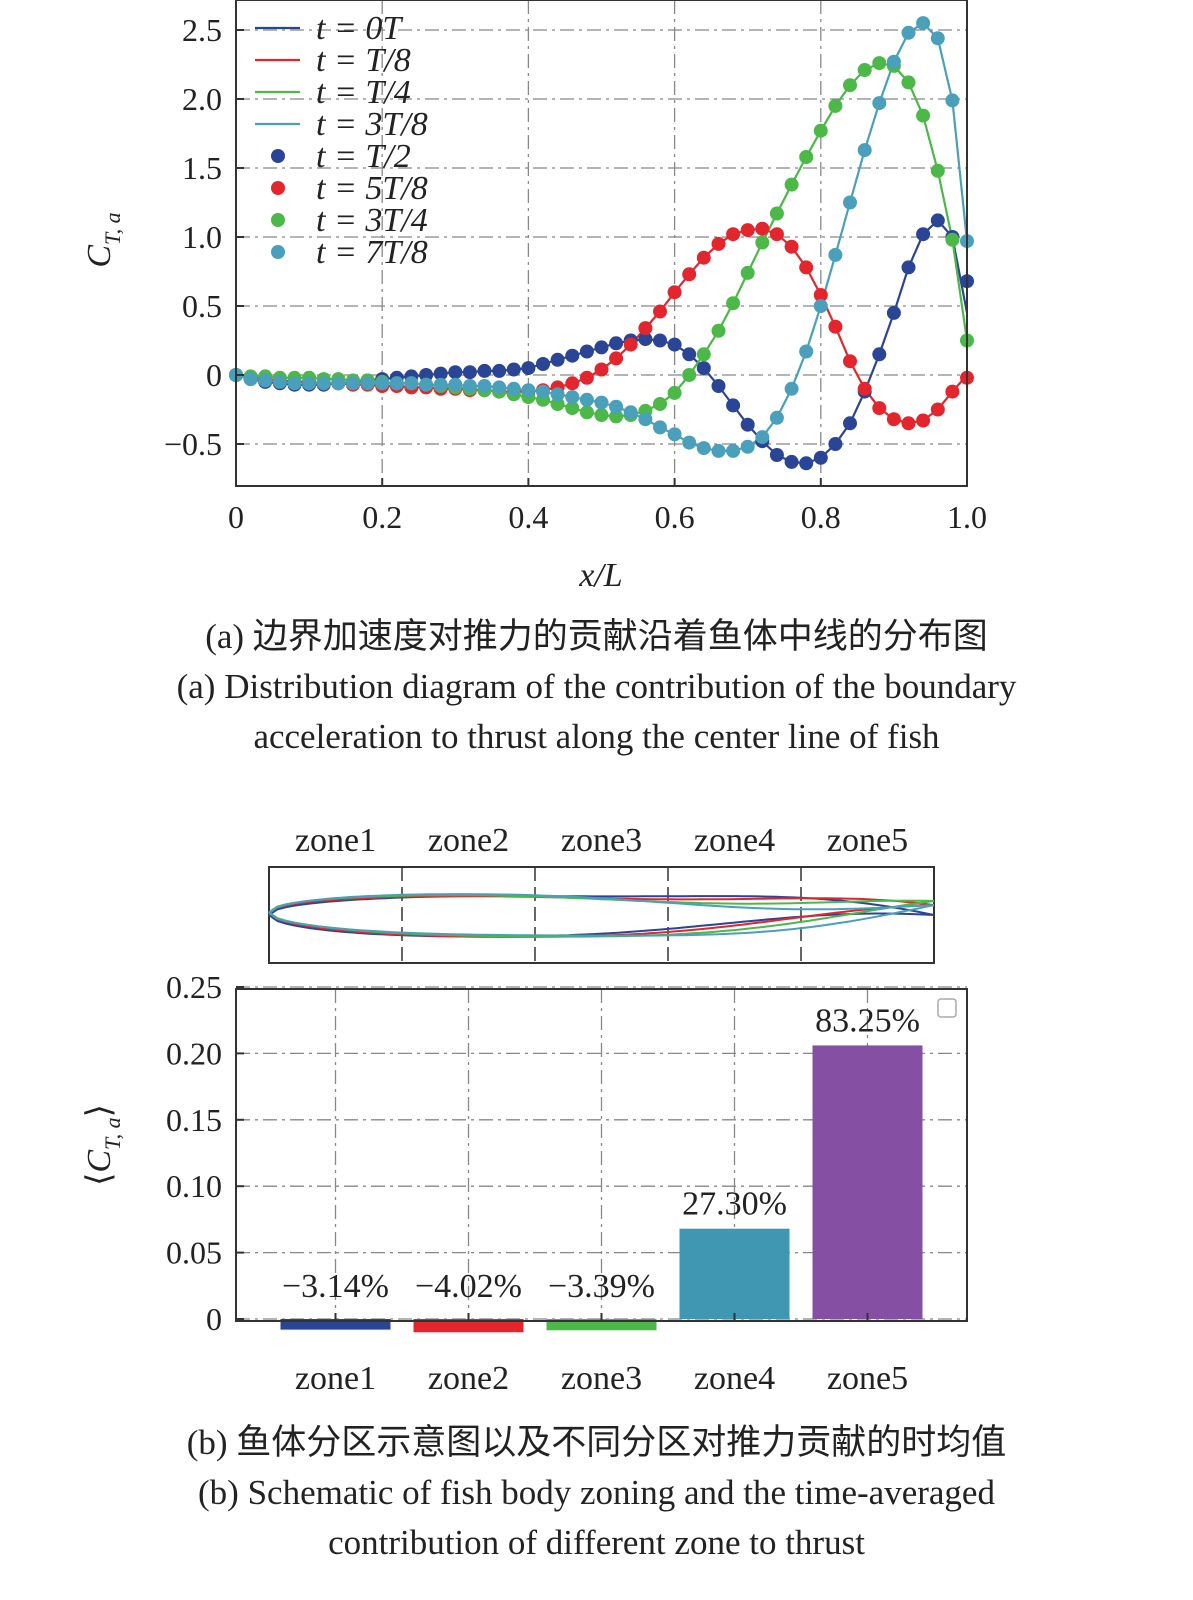 This screenshot has height=1600, width=1193. I want to click on bar-data-label: −4.02%, so click(468, 1286).